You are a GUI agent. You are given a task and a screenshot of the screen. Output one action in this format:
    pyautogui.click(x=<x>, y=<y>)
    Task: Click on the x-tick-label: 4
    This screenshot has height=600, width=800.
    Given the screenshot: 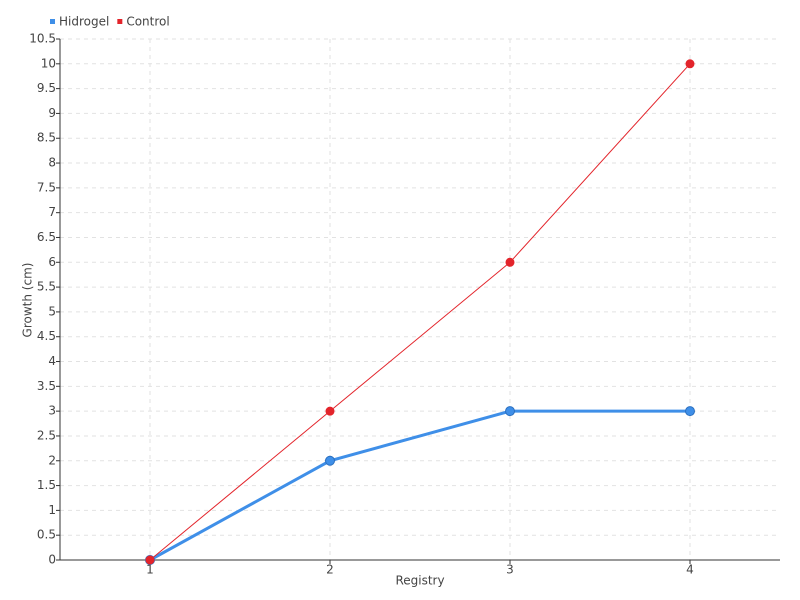 What is the action you would take?
    pyautogui.click(x=690, y=570)
    